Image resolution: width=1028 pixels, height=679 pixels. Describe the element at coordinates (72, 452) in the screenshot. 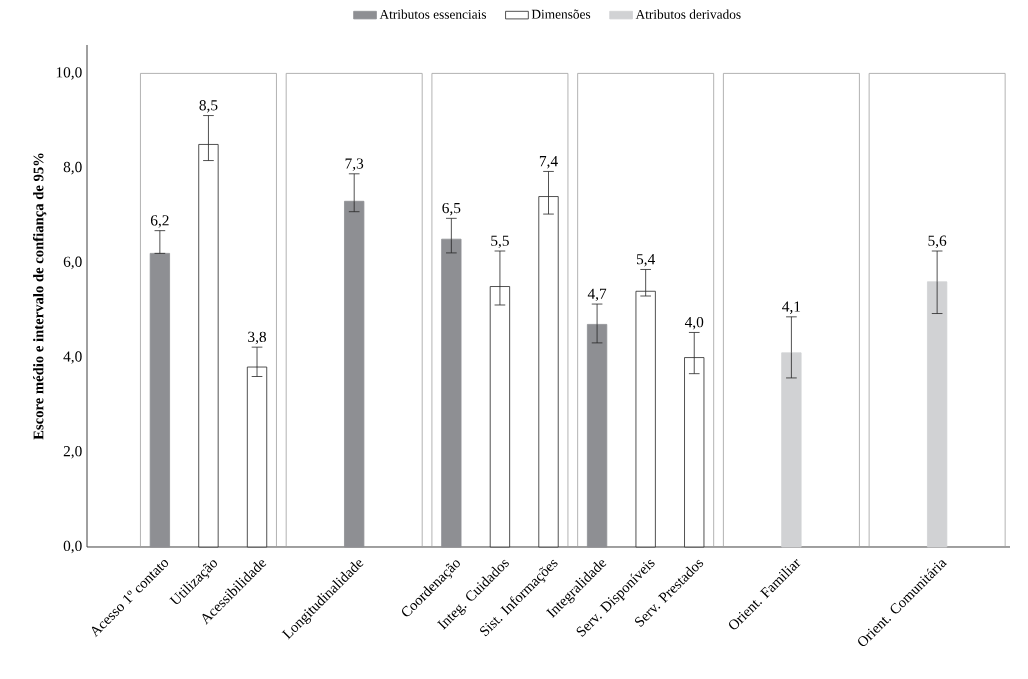

I see `y-tick-label: 2,0` at that location.